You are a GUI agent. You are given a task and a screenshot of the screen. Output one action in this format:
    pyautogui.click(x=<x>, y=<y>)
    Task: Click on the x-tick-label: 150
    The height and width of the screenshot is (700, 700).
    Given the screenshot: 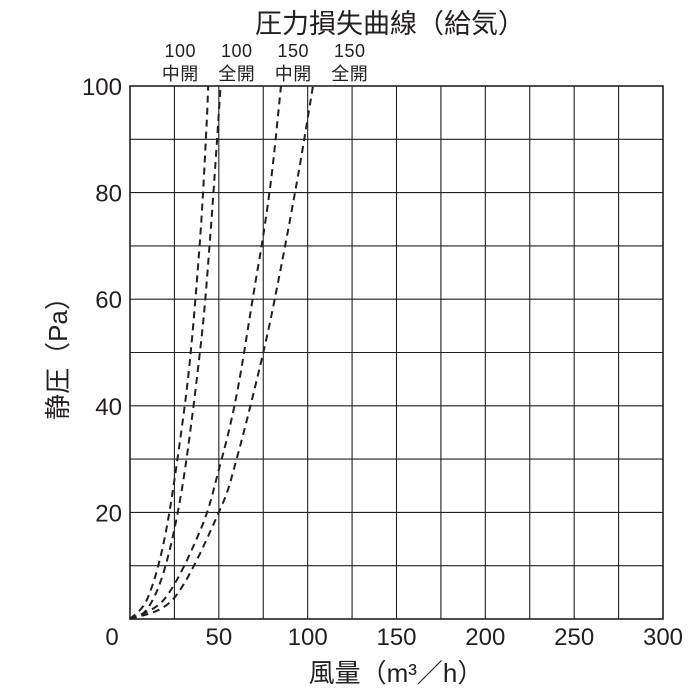 What is the action you would take?
    pyautogui.click(x=396, y=637)
    